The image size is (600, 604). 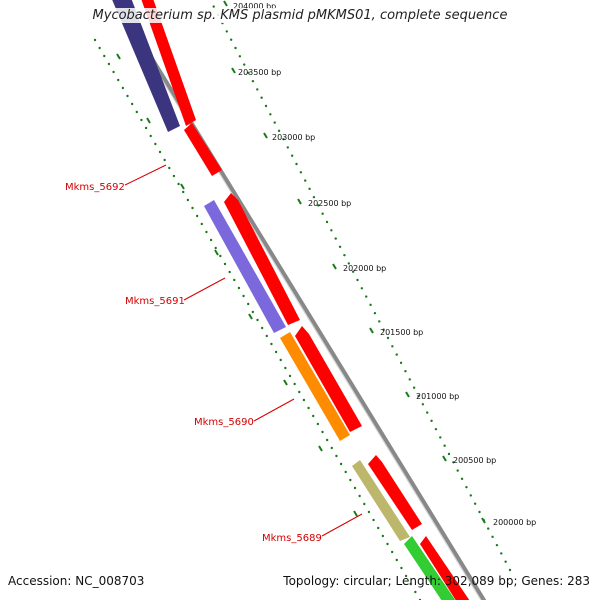 I want to click on gene-label-mkms-5689: Mkms_5689, so click(x=292, y=538).